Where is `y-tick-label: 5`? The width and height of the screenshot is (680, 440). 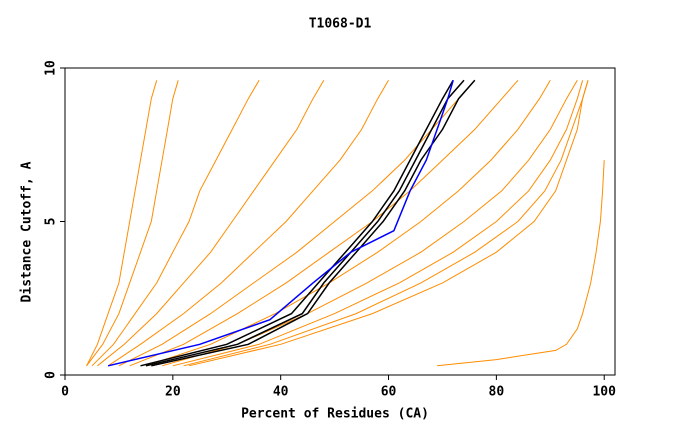
y-tick-label: 5 is located at coordinates (51, 222).